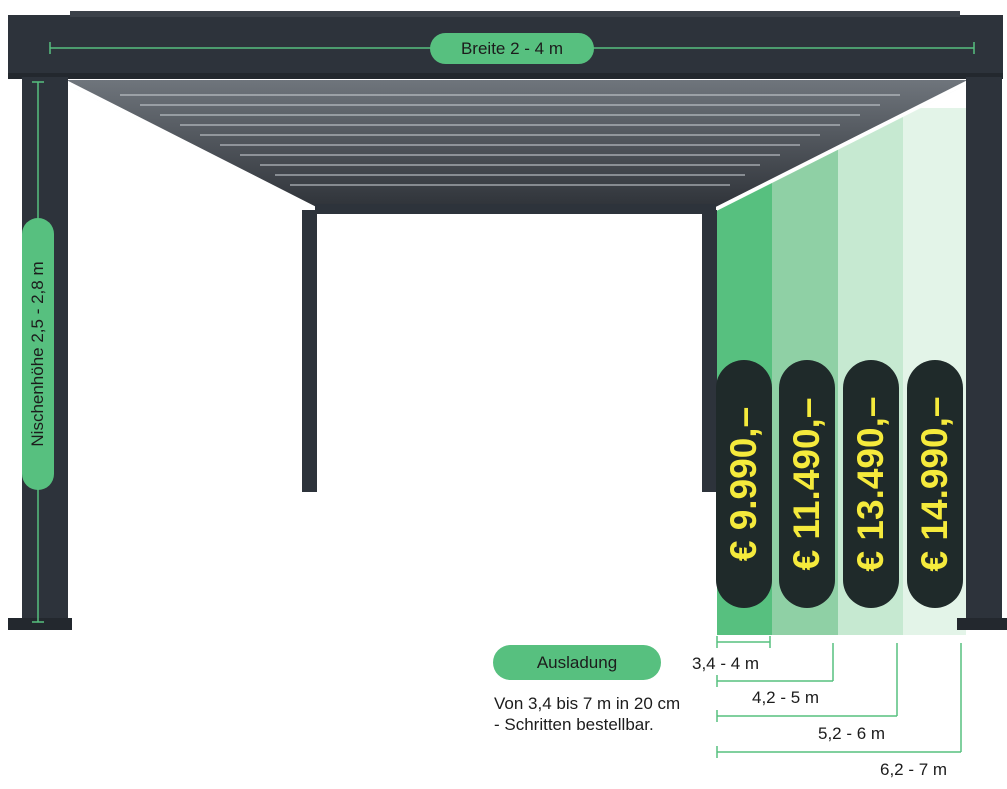  Describe the element at coordinates (914, 769) in the screenshot. I see `range-option-4: 6,2 - 7 m` at that location.